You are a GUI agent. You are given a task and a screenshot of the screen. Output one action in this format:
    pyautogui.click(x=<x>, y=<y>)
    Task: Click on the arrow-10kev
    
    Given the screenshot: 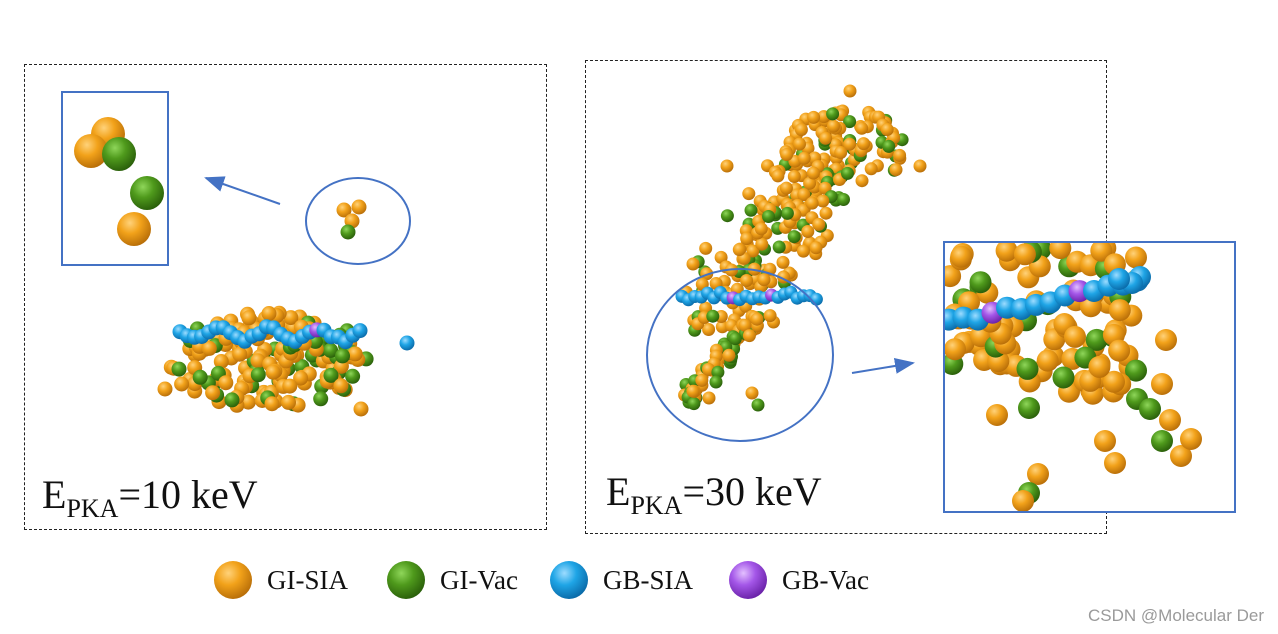 What is the action you would take?
    pyautogui.click(x=242, y=190)
    